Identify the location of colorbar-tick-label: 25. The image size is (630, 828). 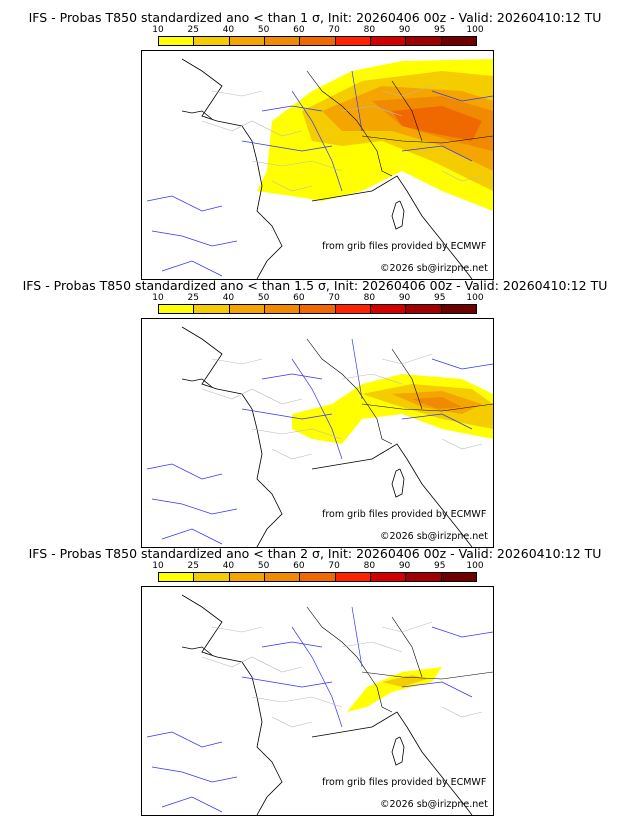
(193, 30).